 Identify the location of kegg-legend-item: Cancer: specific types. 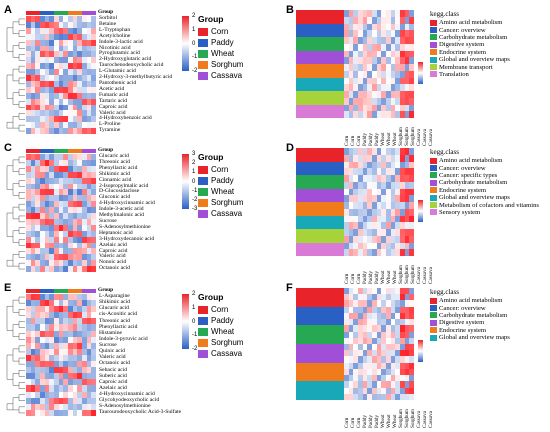
(484, 175).